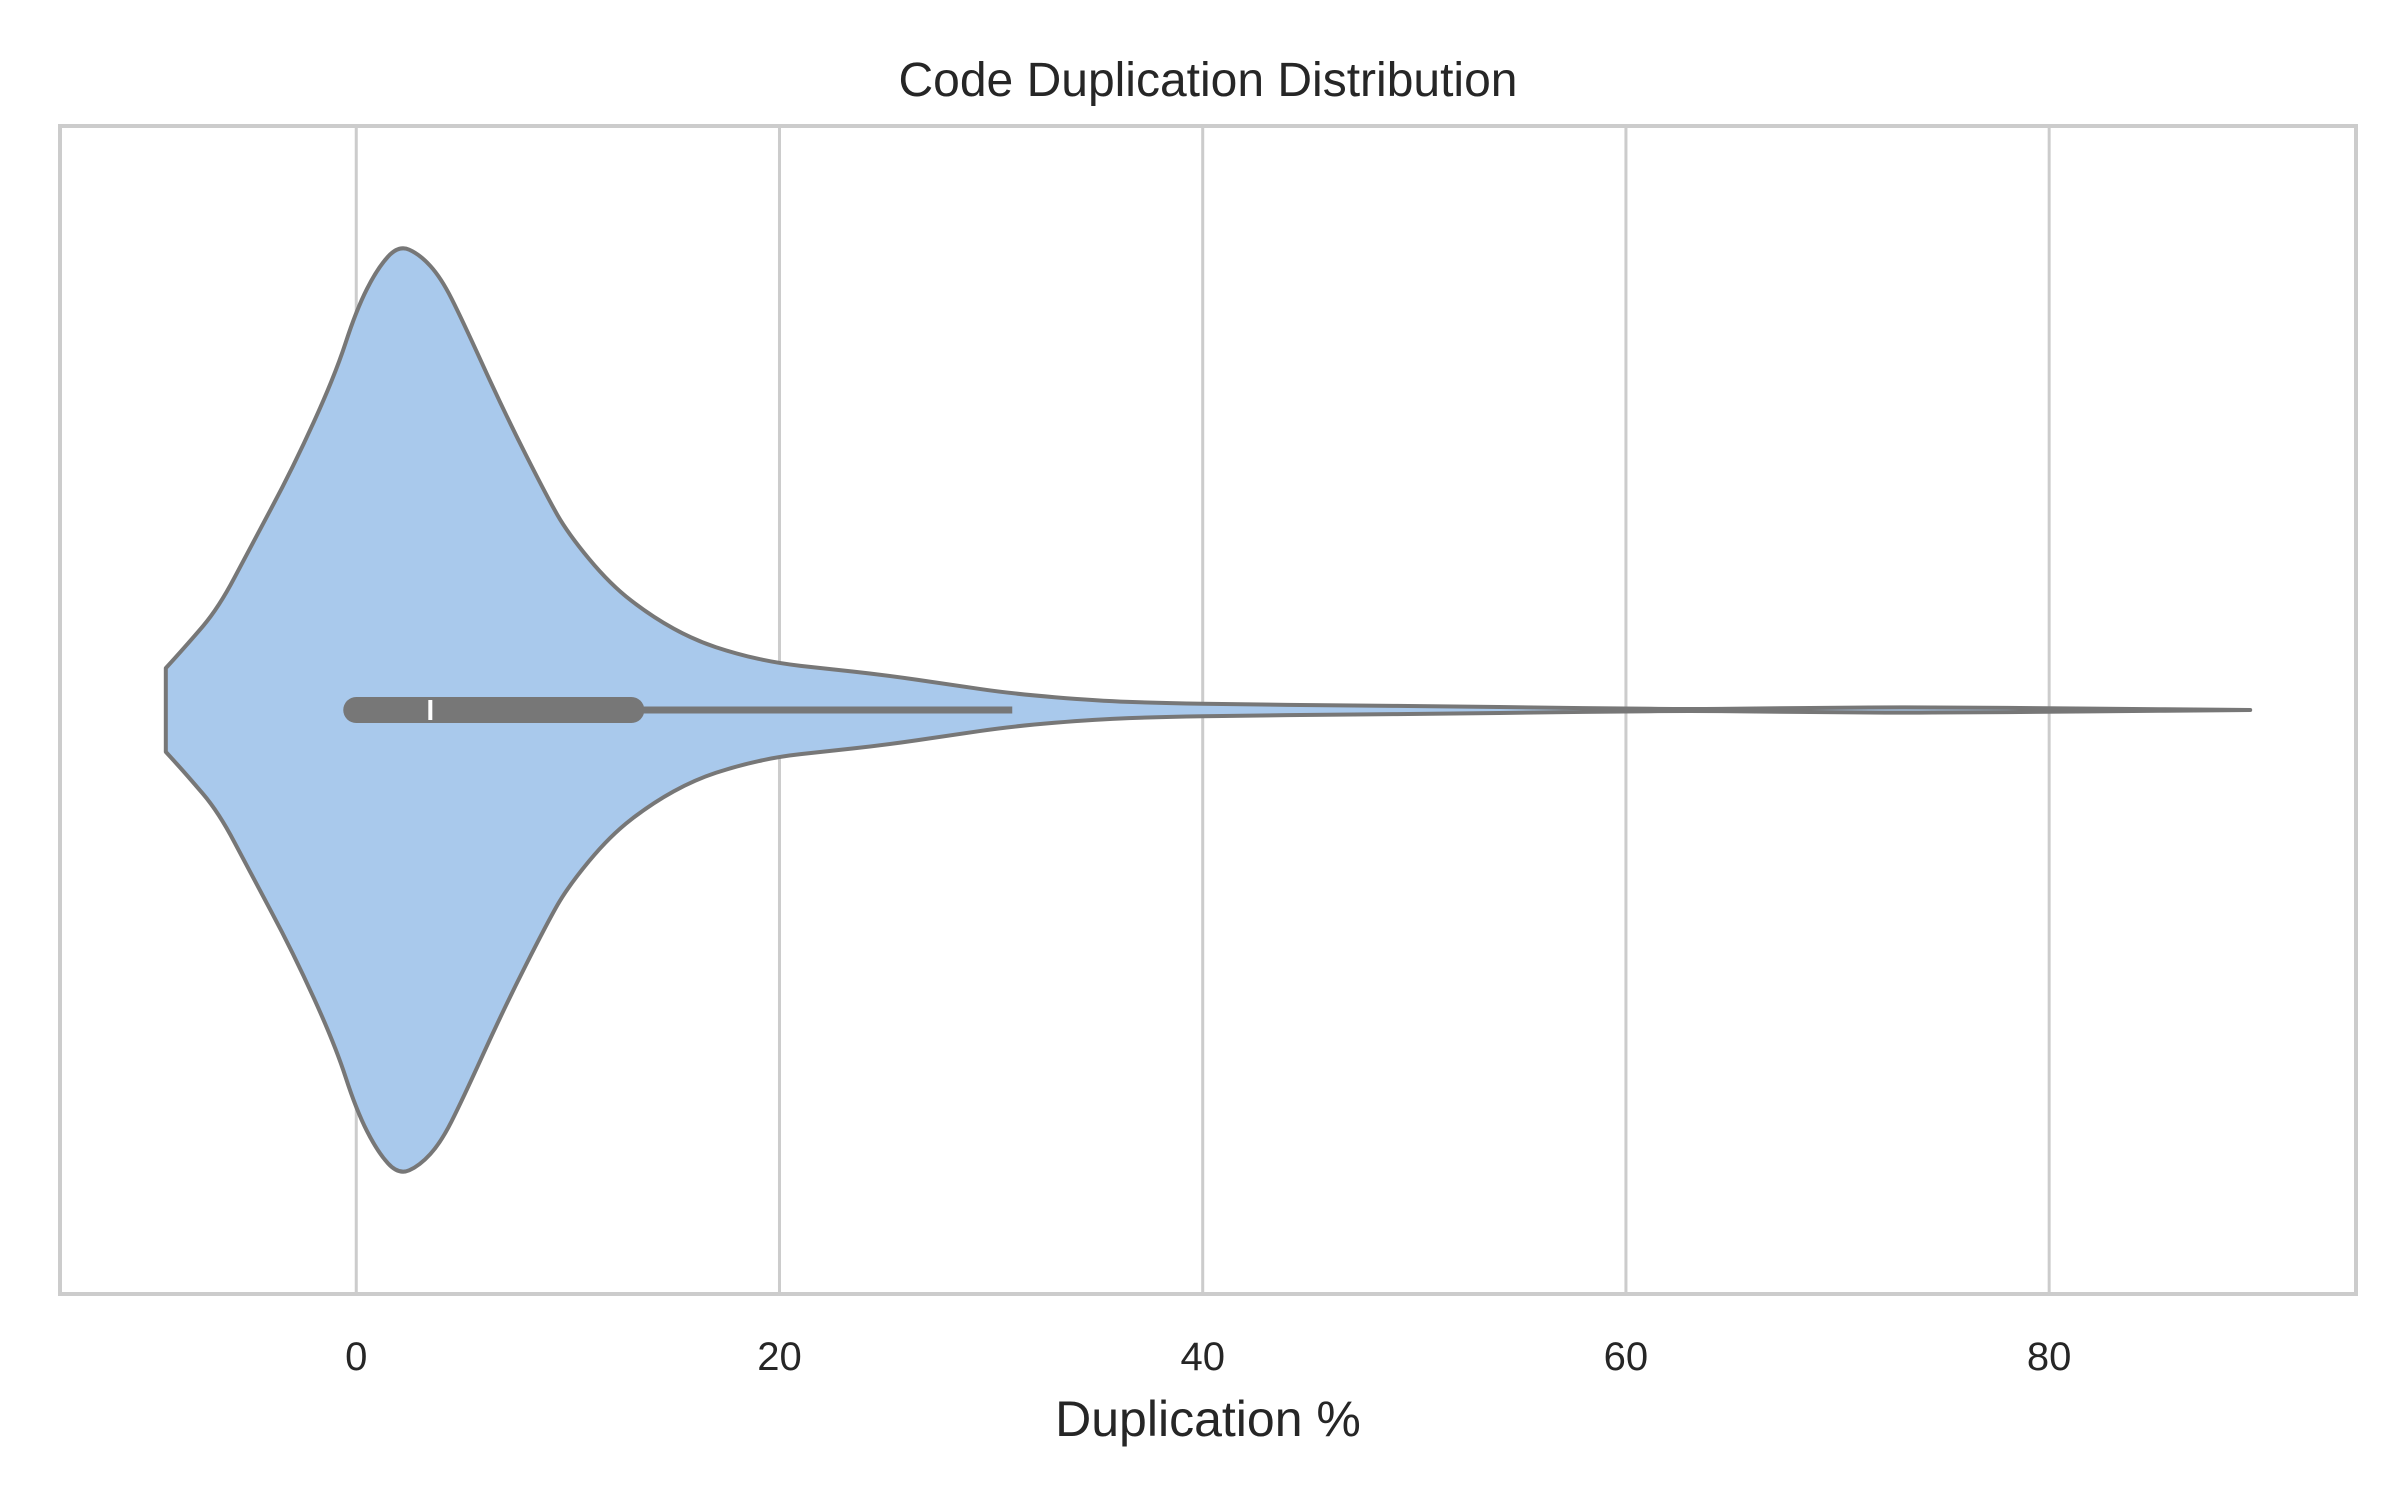 Image resolution: width=2400 pixels, height=1500 pixels. Describe the element at coordinates (356, 1357) in the screenshot. I see `x-tick-label: 0` at that location.